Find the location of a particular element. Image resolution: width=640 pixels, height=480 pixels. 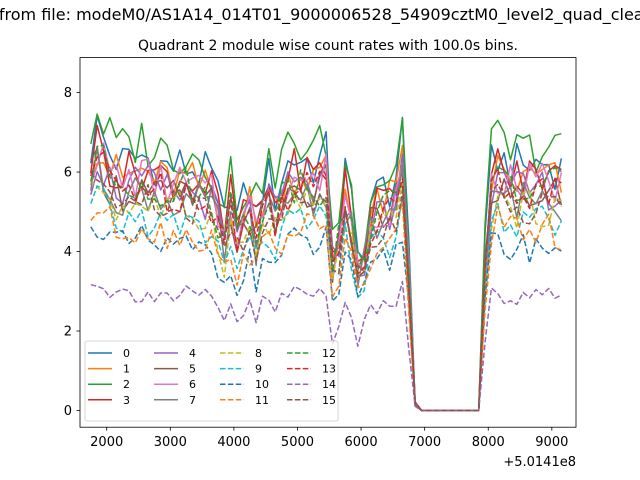

y-tick-label: 8 is located at coordinates (68, 93).